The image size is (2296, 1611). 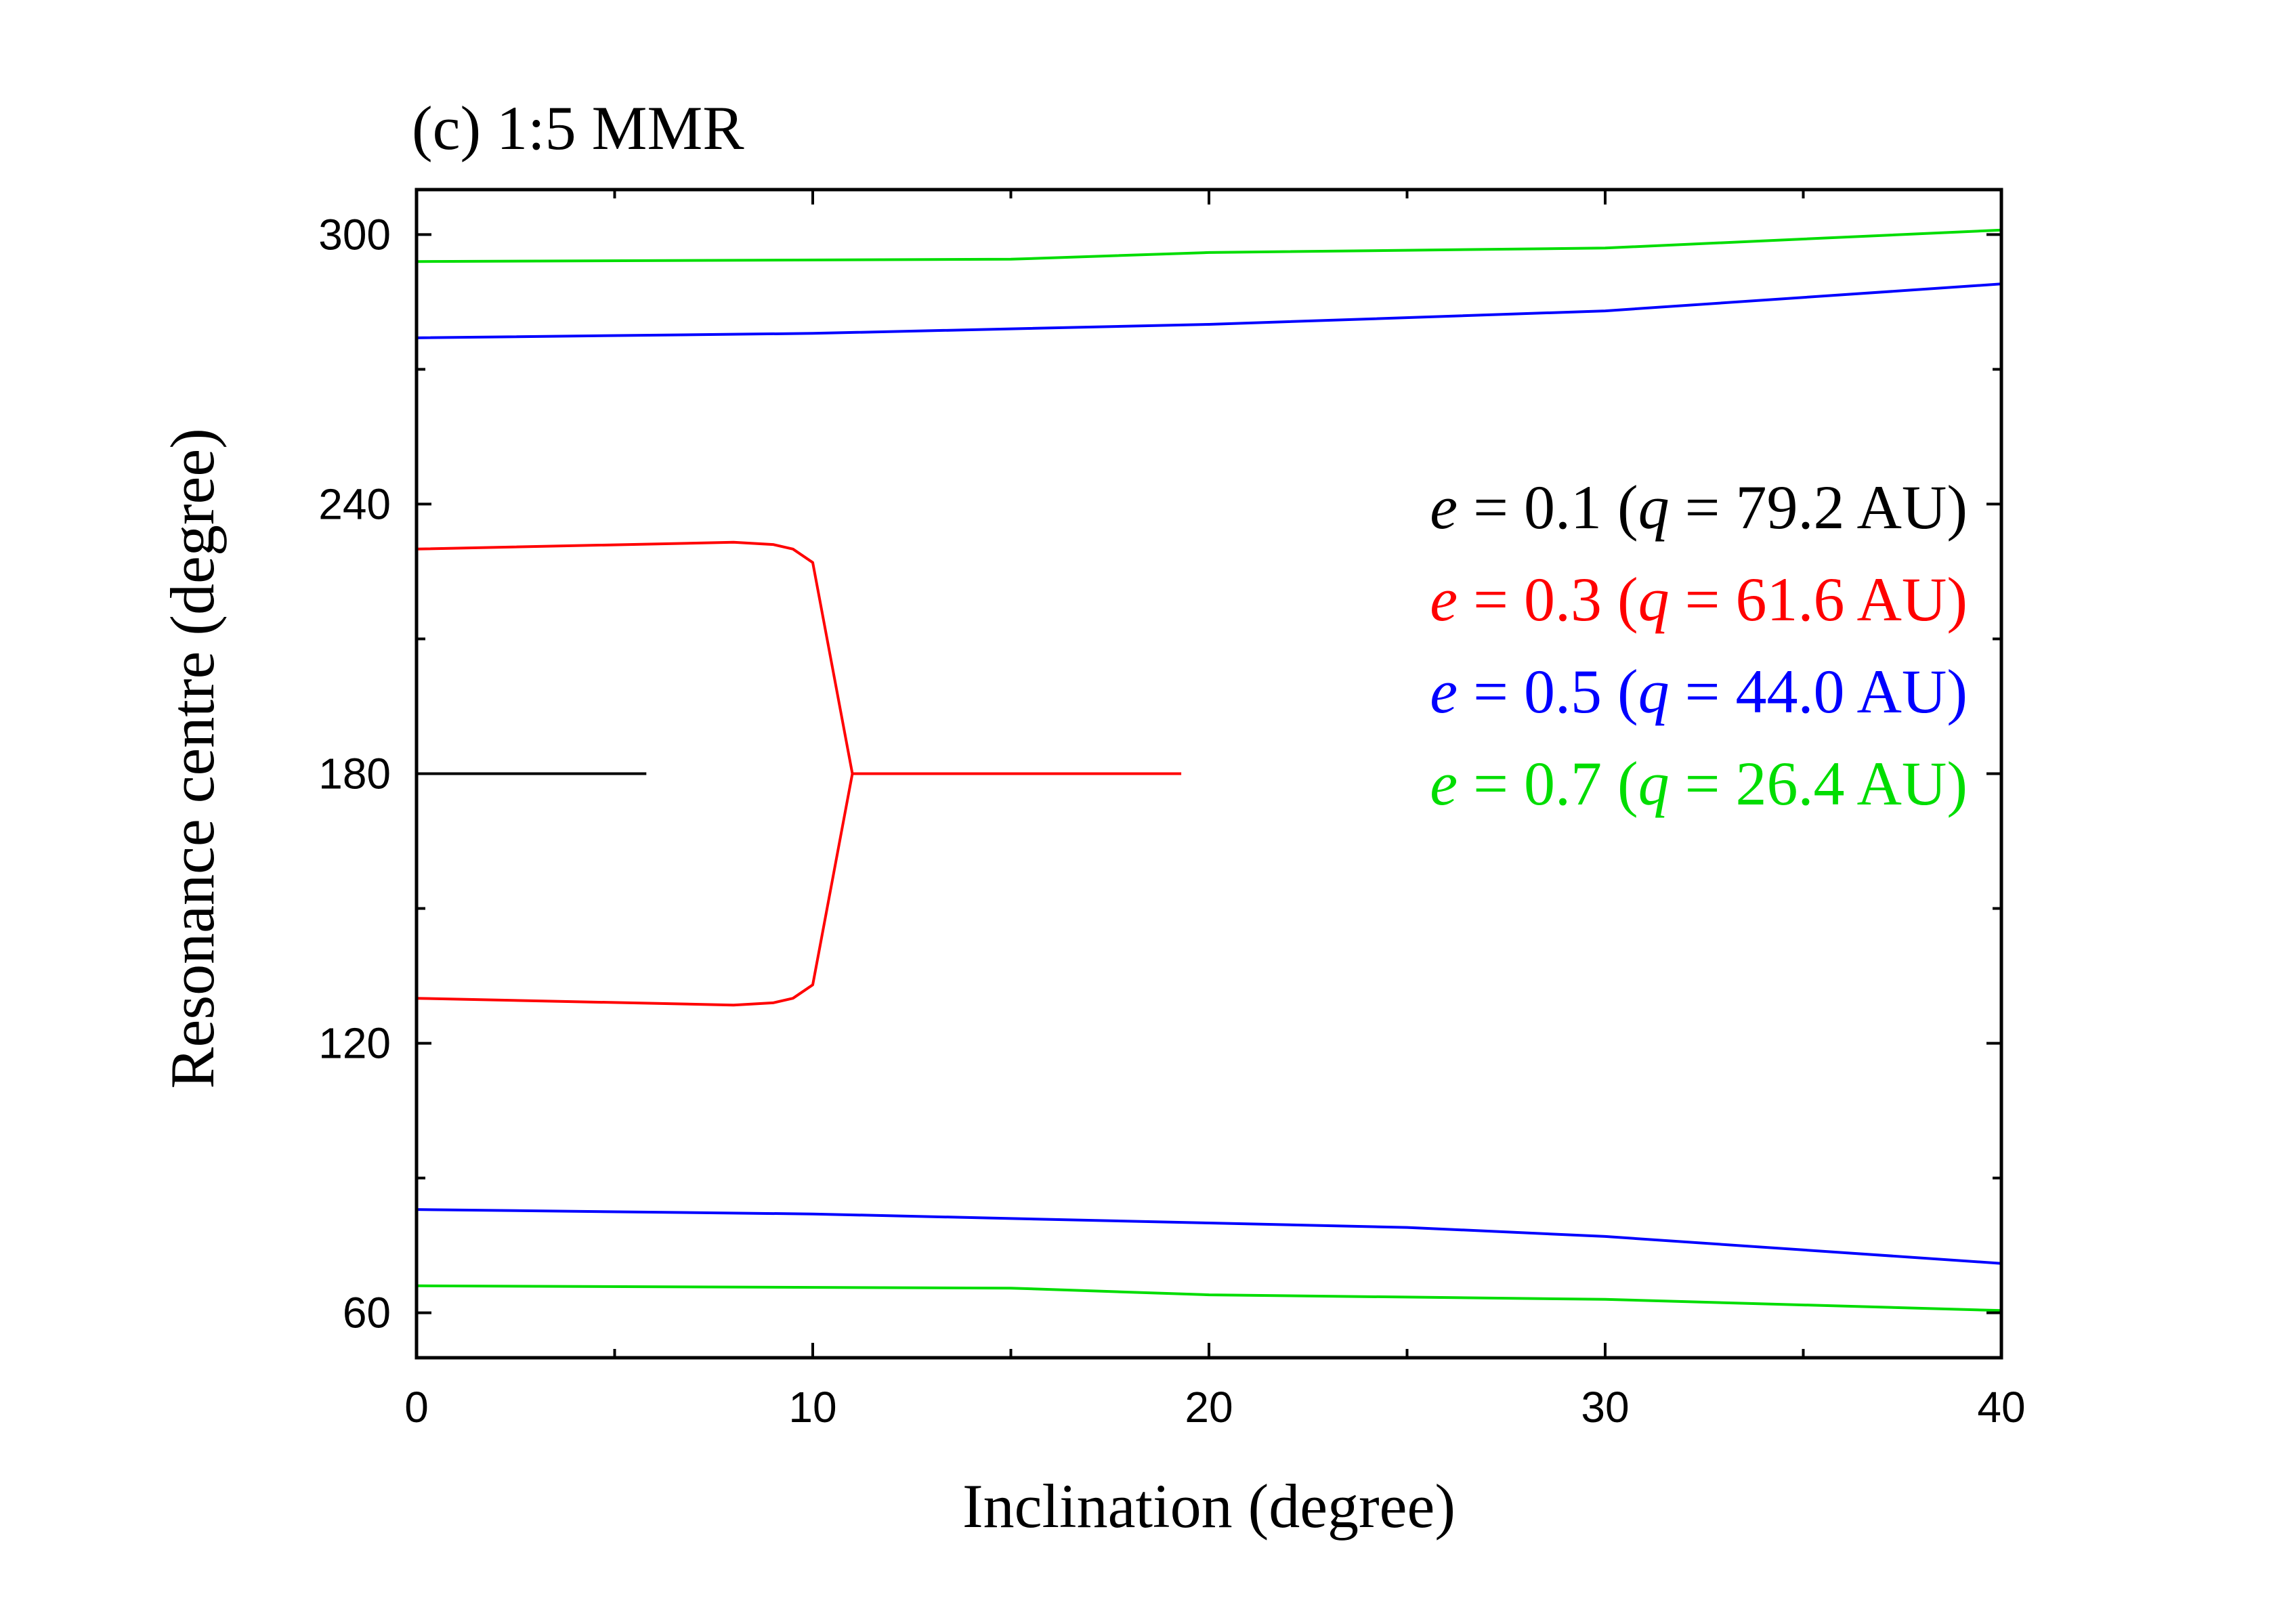 I want to click on x-tick-label: 0, so click(x=416, y=1407).